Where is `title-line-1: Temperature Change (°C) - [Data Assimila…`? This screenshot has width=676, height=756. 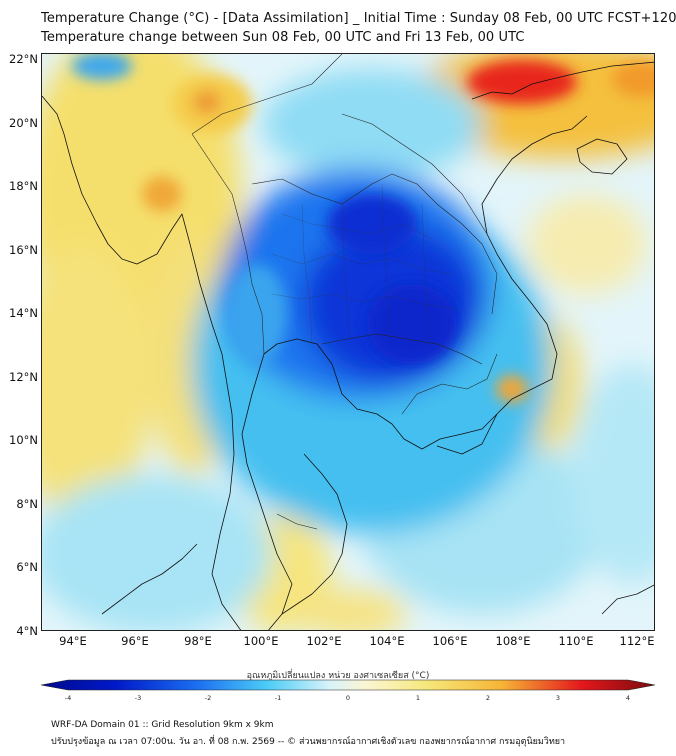
title-line-1: Temperature Change (°C) - [Data Assimila… is located at coordinates (358, 18).